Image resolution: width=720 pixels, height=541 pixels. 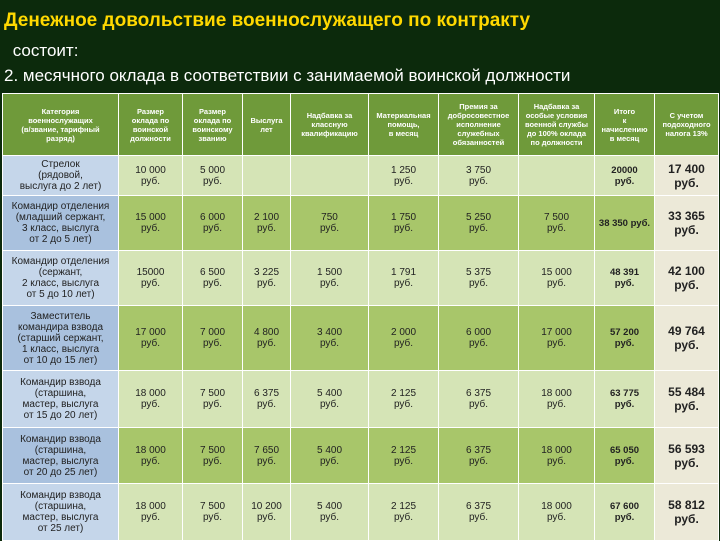 What do you see at coordinates (266, 223) in the screenshot?
I see `value-cell: 2 100 руб.` at bounding box center [266, 223].